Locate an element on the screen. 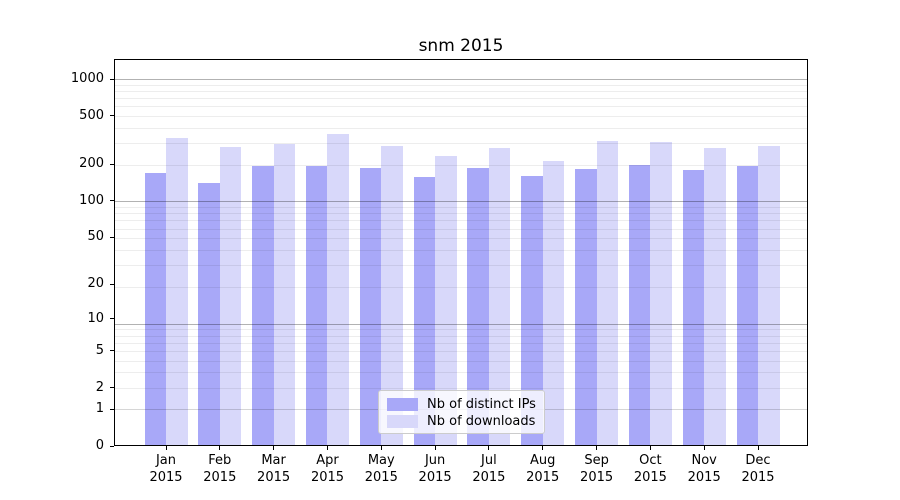 The width and height of the screenshot is (900, 500). y-tick-label-20: 20 is located at coordinates (95, 284).